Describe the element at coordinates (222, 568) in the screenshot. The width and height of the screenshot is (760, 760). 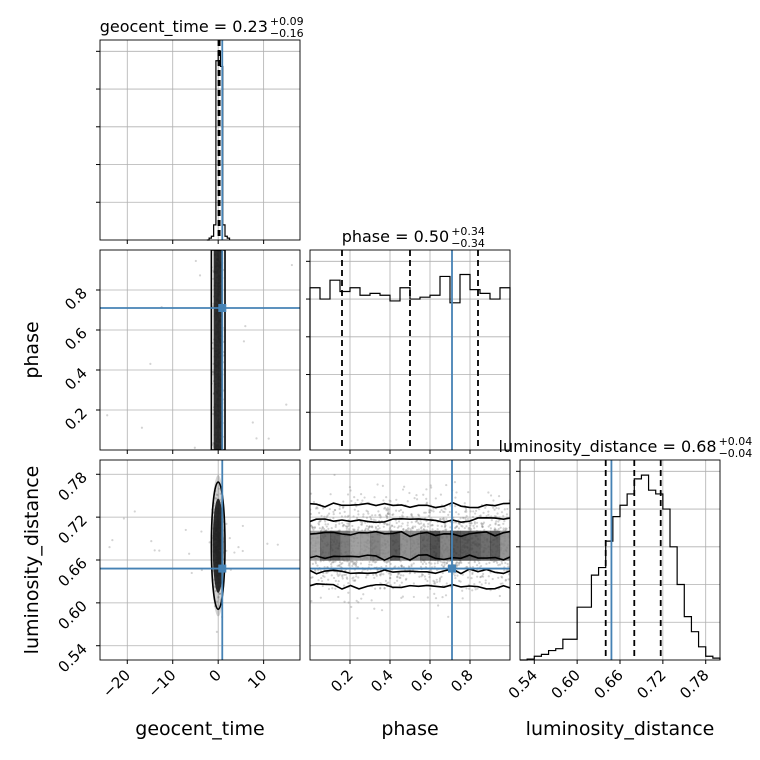
I see `truth-marker` at that location.